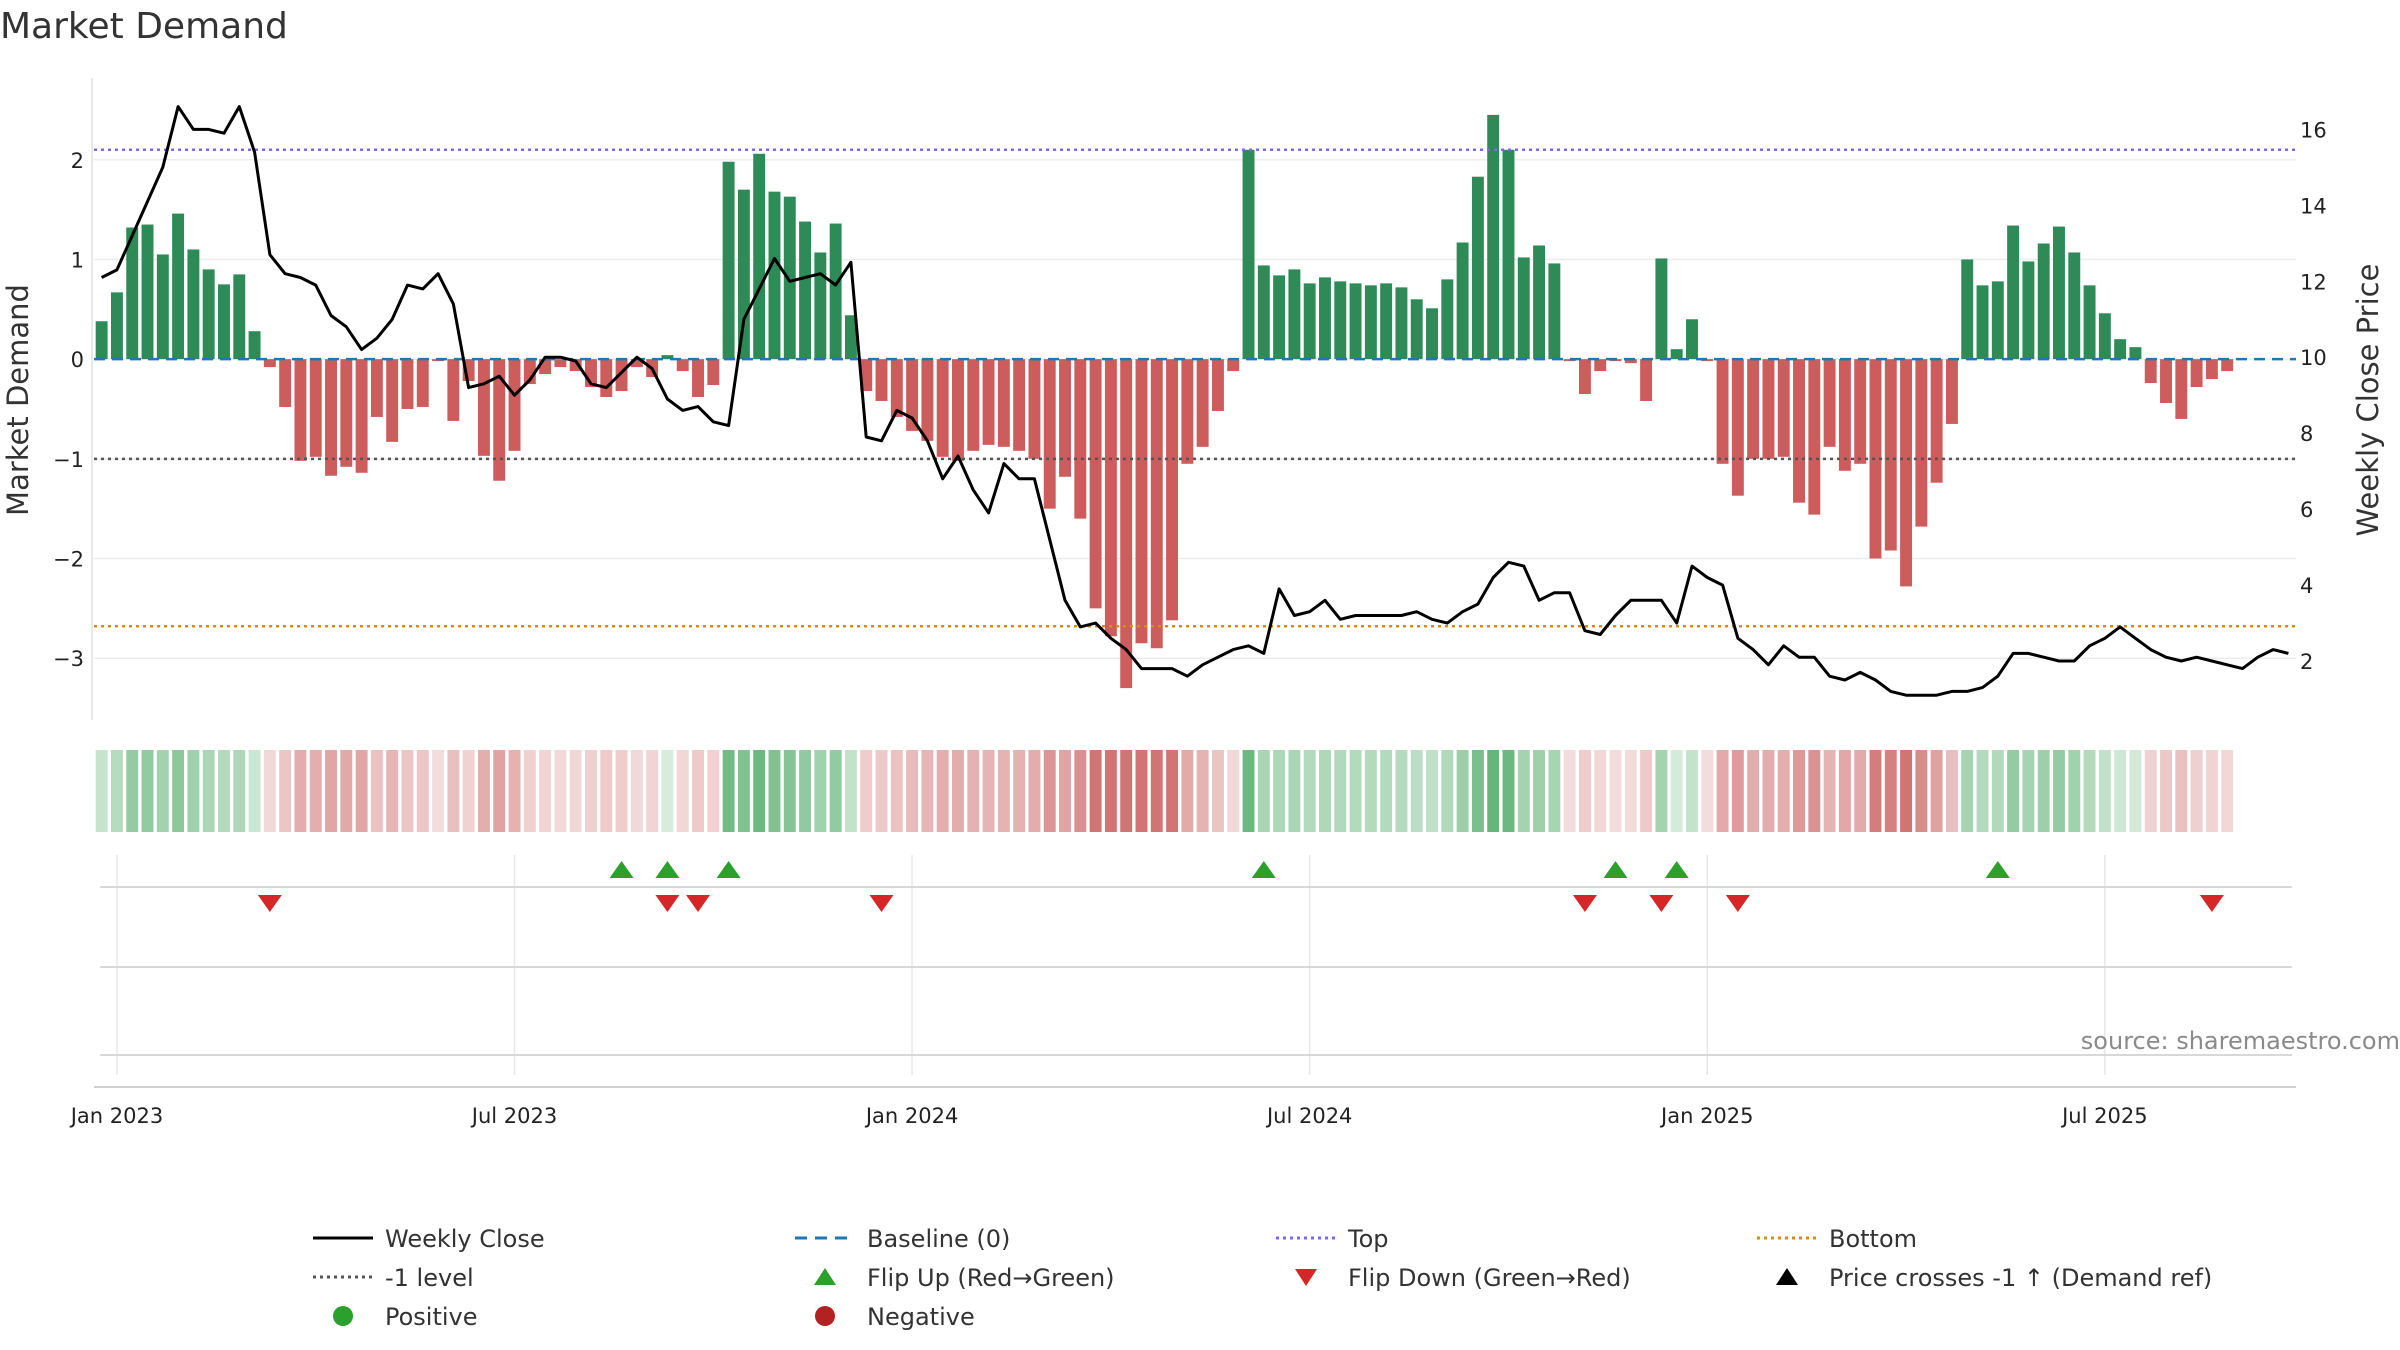  Describe the element at coordinates (2240, 1041) in the screenshot. I see `source-label: source: sharemaestro.com` at that location.